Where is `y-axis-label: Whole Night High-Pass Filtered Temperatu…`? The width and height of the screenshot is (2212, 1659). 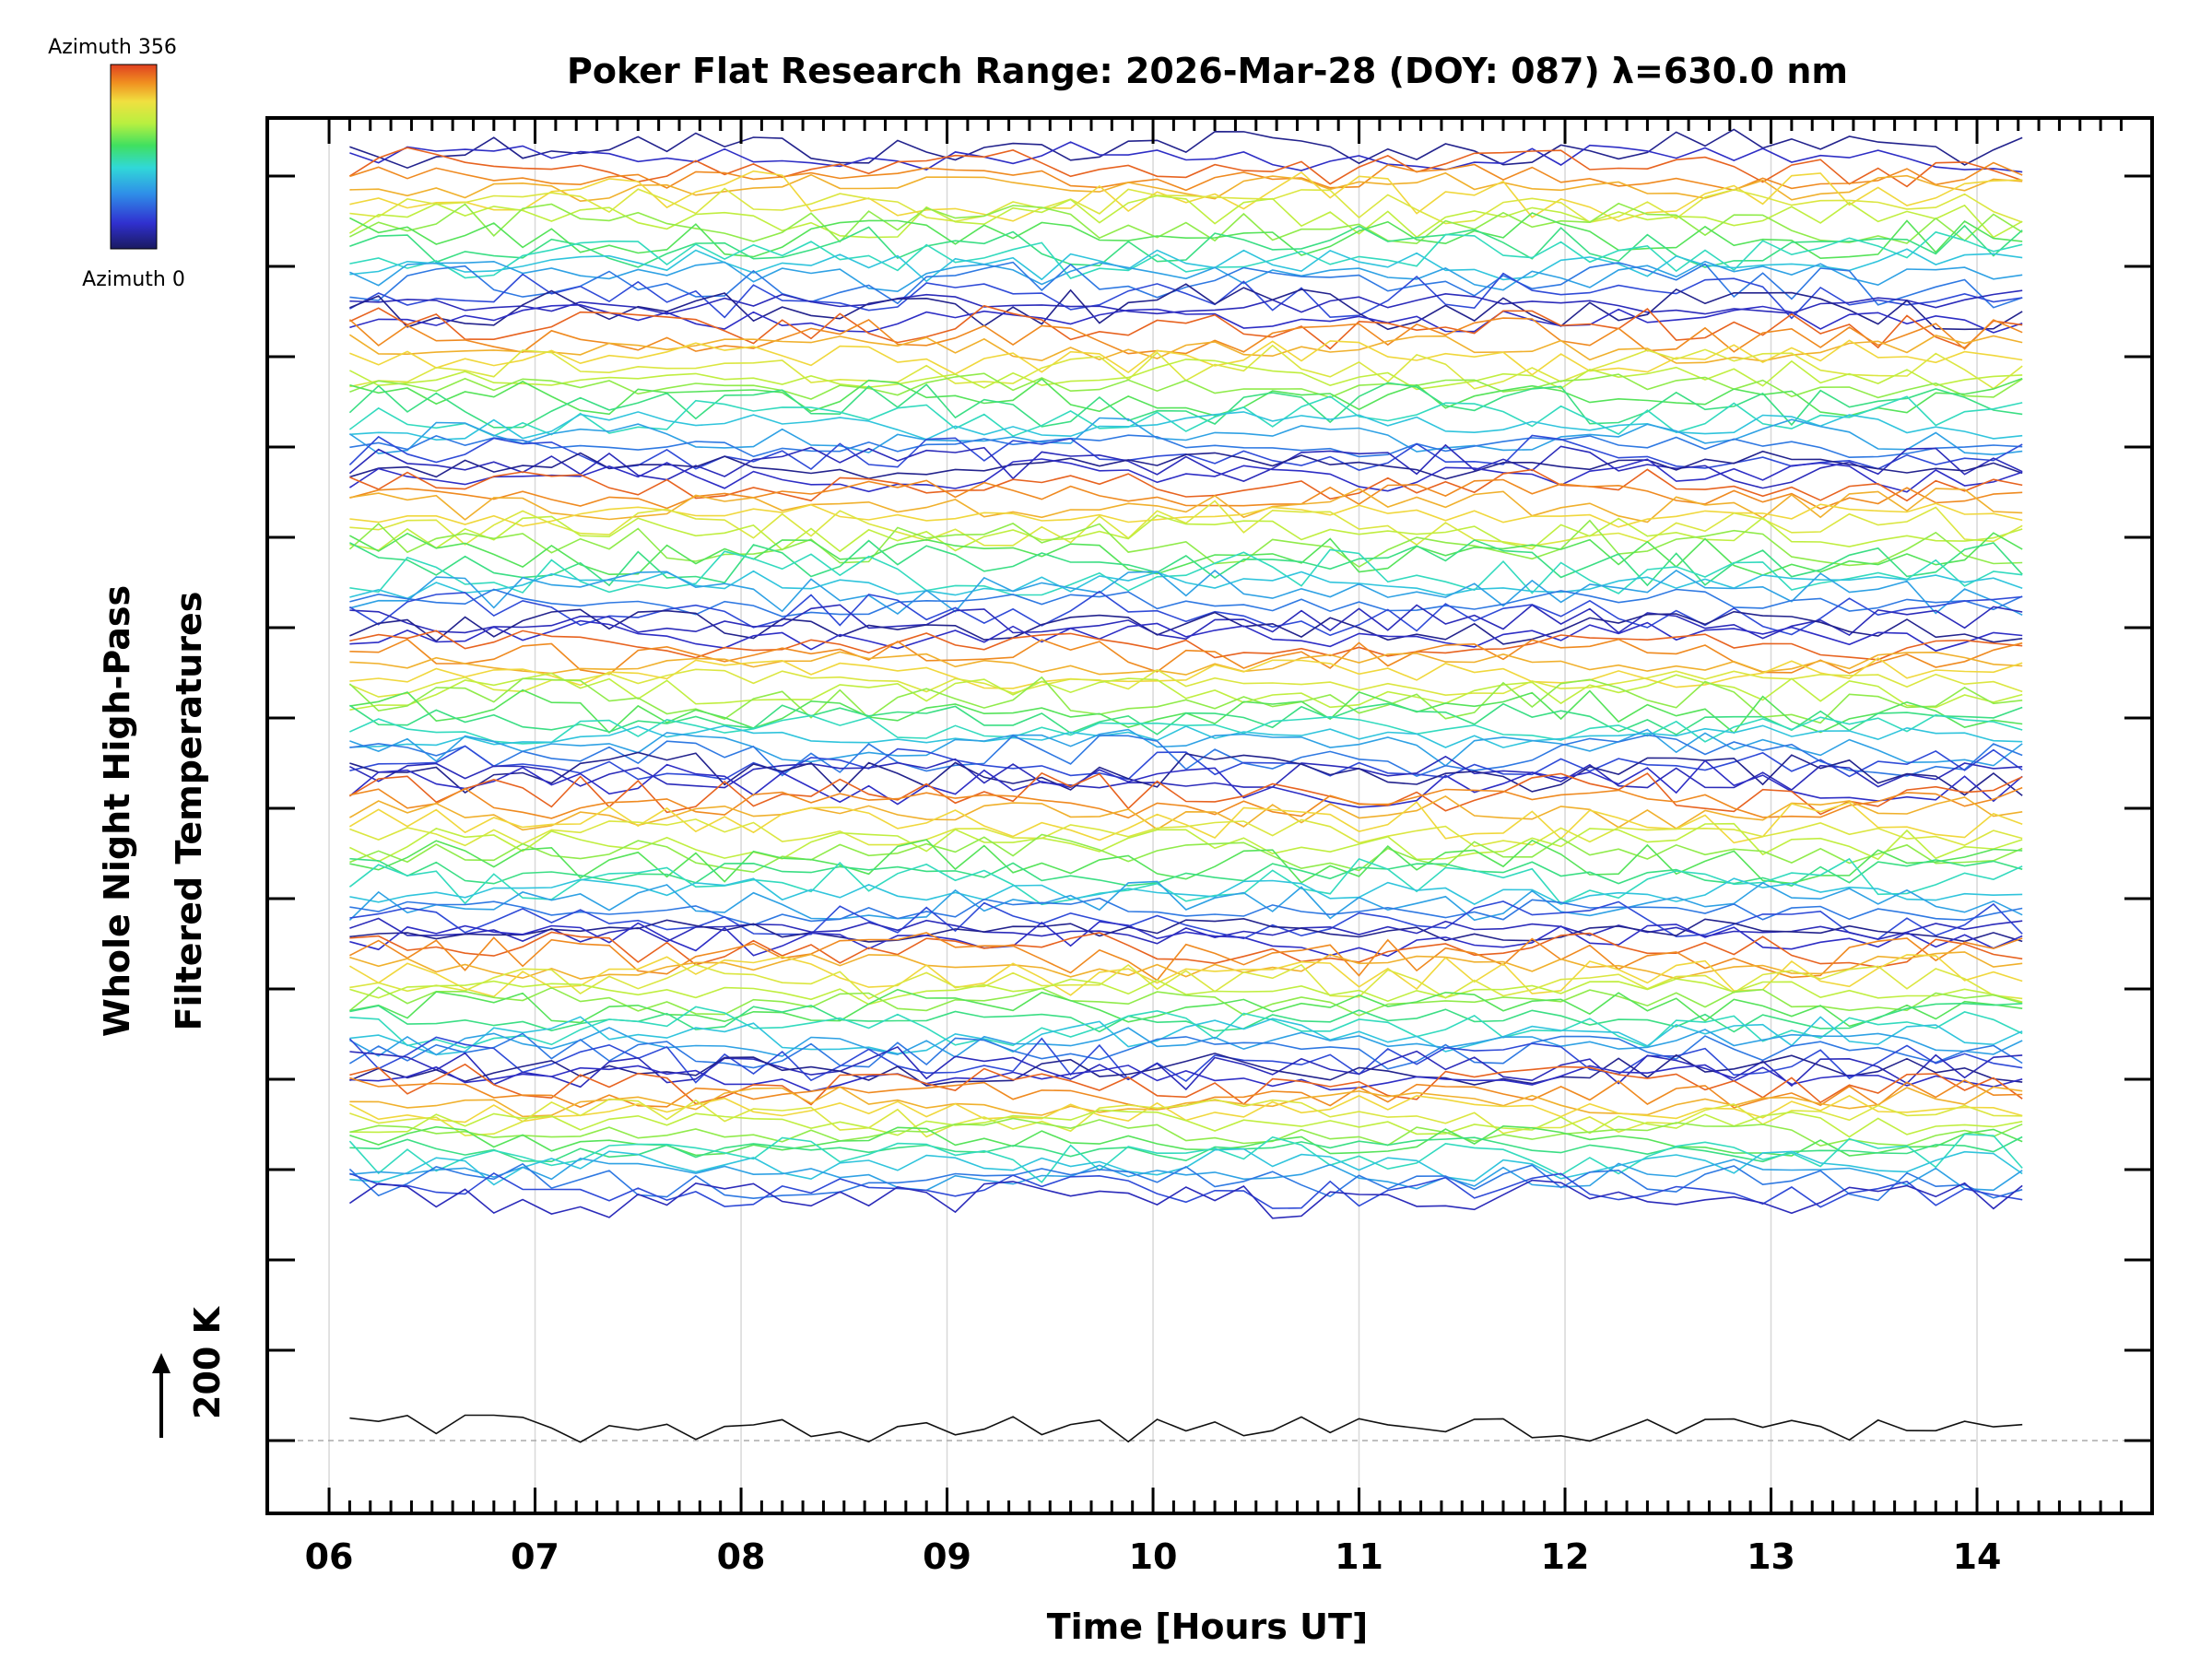
y-axis-label: Whole Night High-Pass Filtered Temperatu… is located at coordinates (153, 811).